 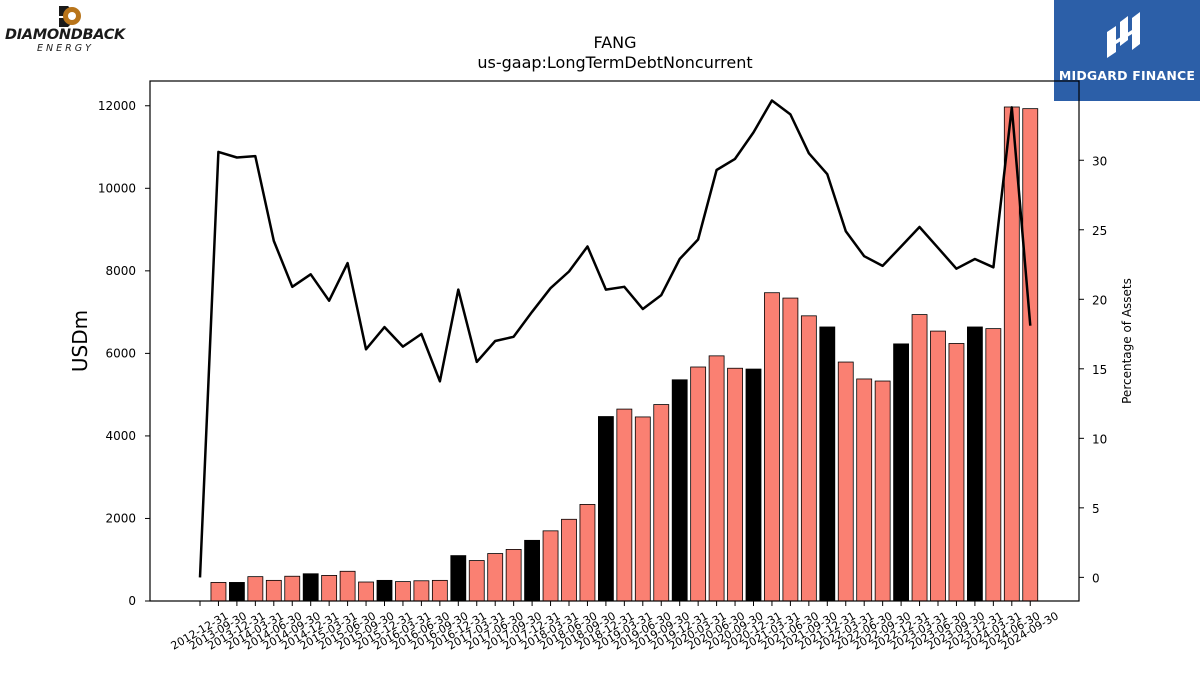 I want to click on diamondback-logo: DIAMONDBACK ENERGY, so click(x=72, y=31).